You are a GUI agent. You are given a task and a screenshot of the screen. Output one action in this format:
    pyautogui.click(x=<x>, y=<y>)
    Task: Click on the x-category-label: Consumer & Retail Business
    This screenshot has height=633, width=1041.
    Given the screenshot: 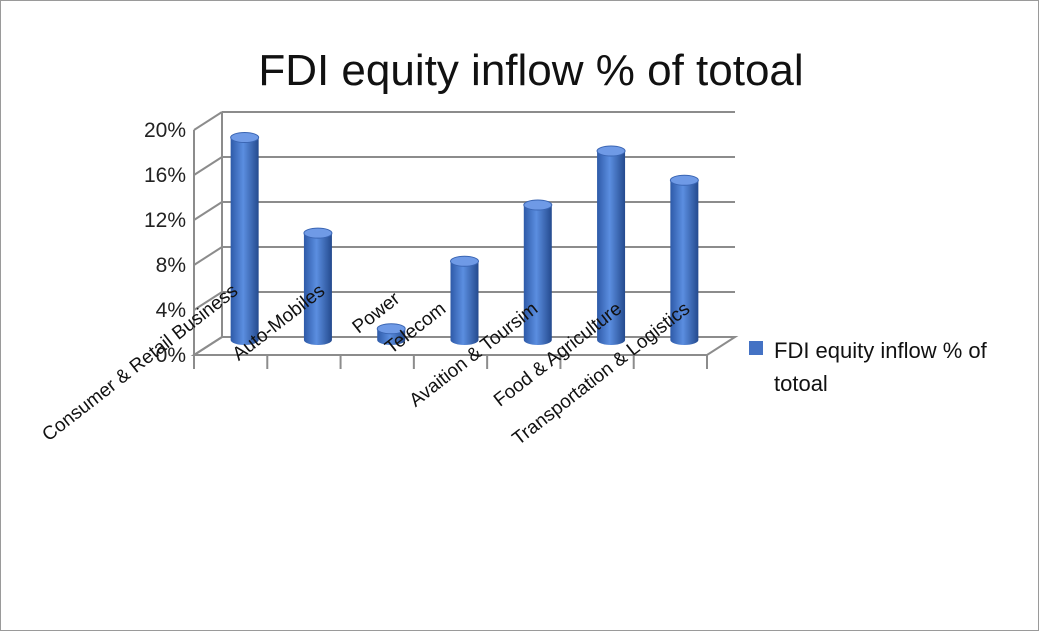 What is the action you would take?
    pyautogui.click(x=140, y=362)
    